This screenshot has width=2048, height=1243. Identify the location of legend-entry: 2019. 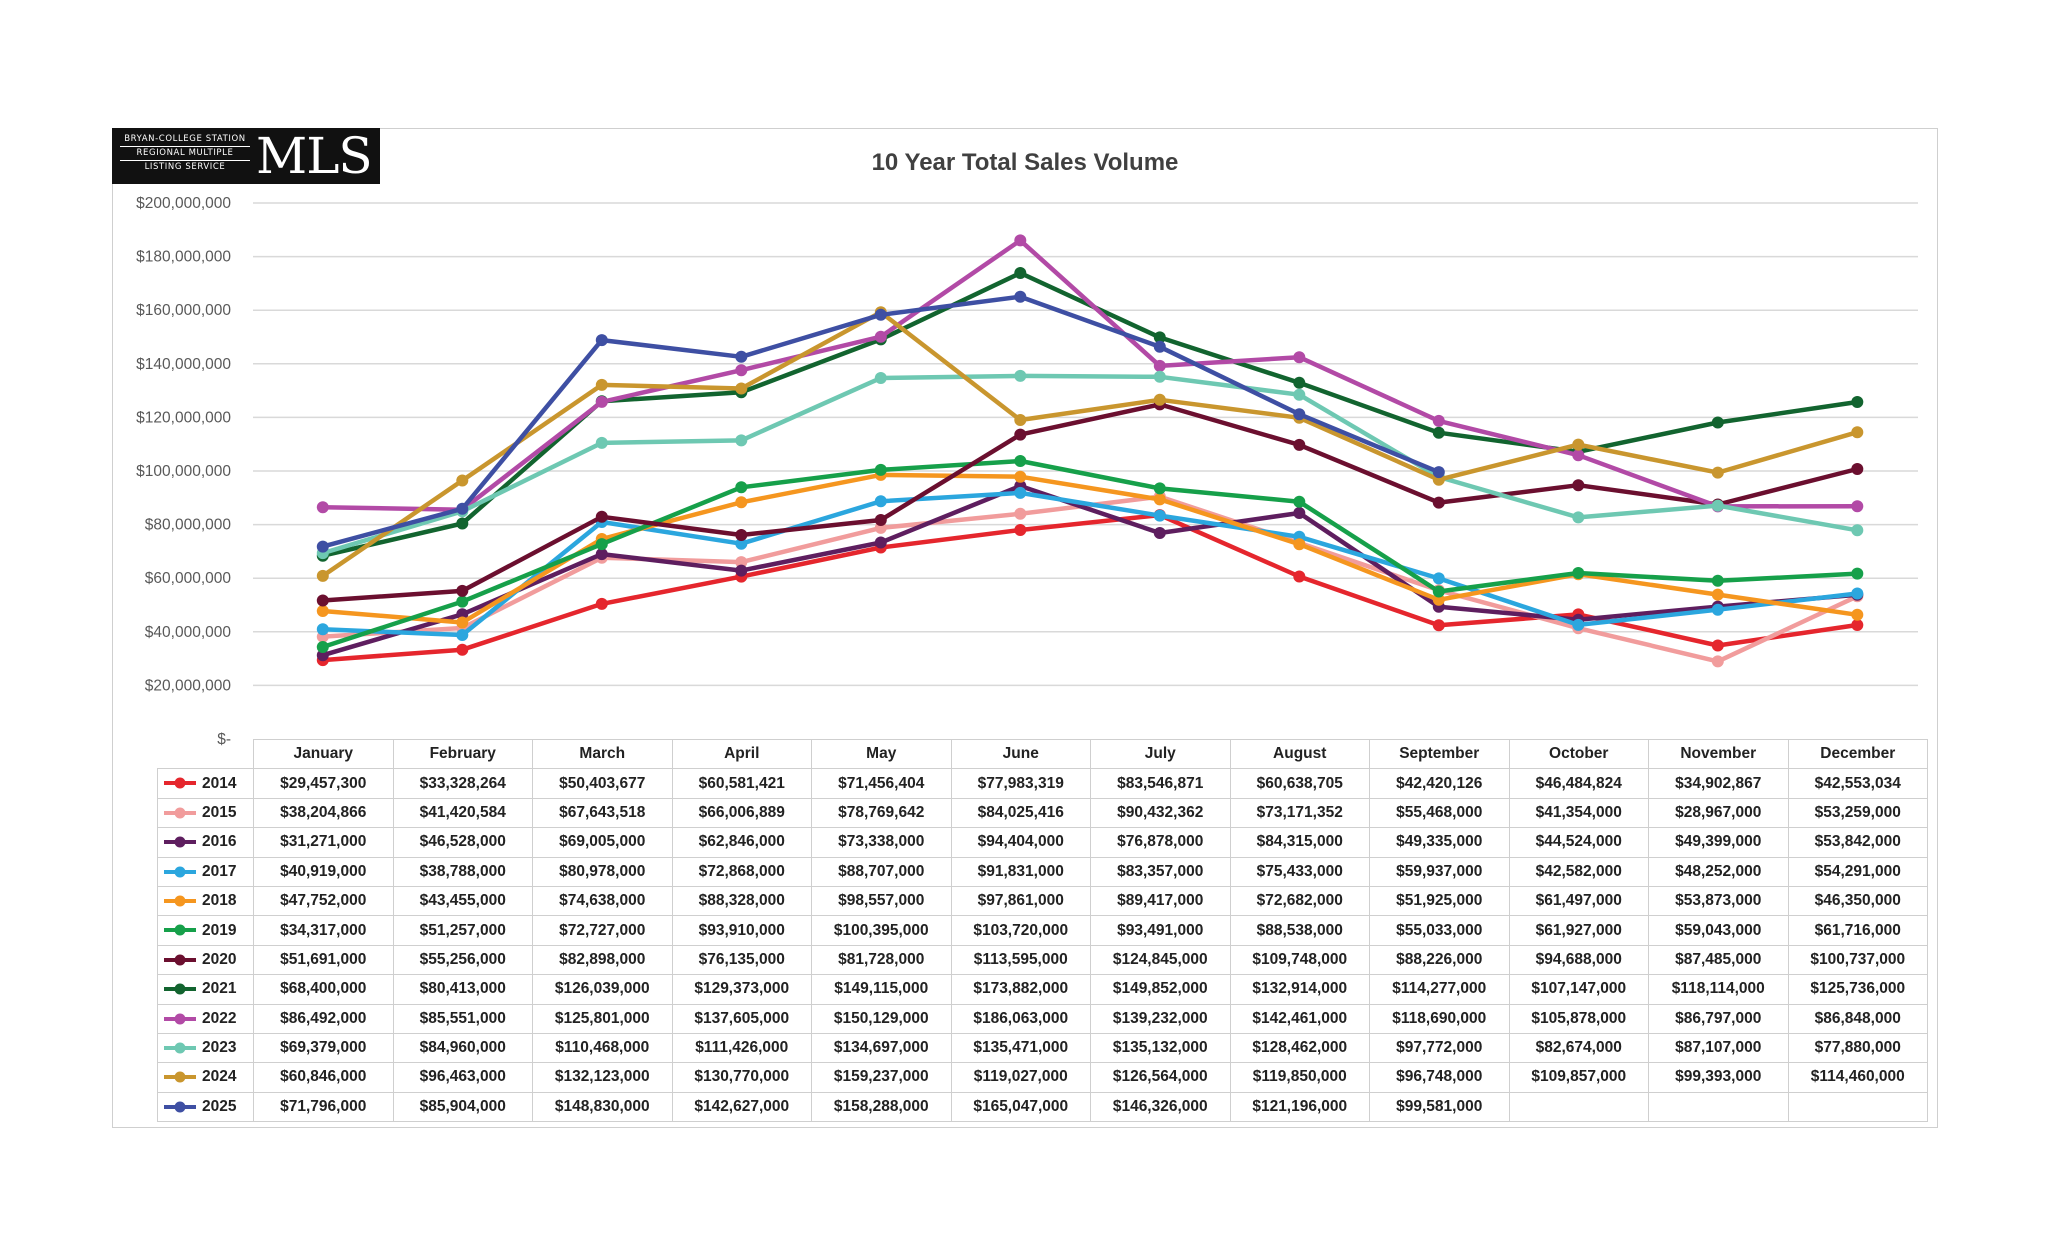
(205, 930).